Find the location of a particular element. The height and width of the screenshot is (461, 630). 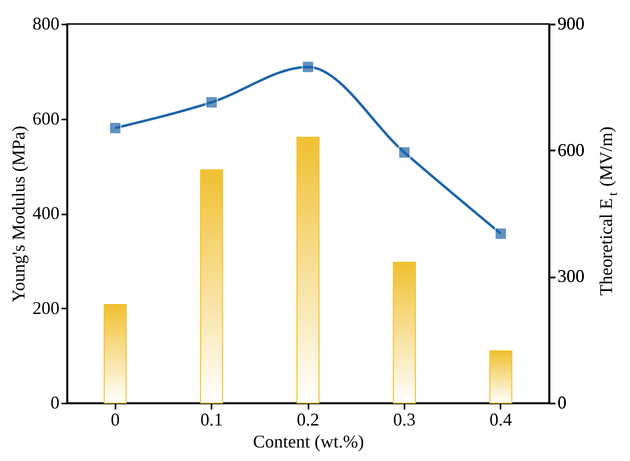

y2-axis-title: Theoretical Et (MV/m) is located at coordinates (608, 211).